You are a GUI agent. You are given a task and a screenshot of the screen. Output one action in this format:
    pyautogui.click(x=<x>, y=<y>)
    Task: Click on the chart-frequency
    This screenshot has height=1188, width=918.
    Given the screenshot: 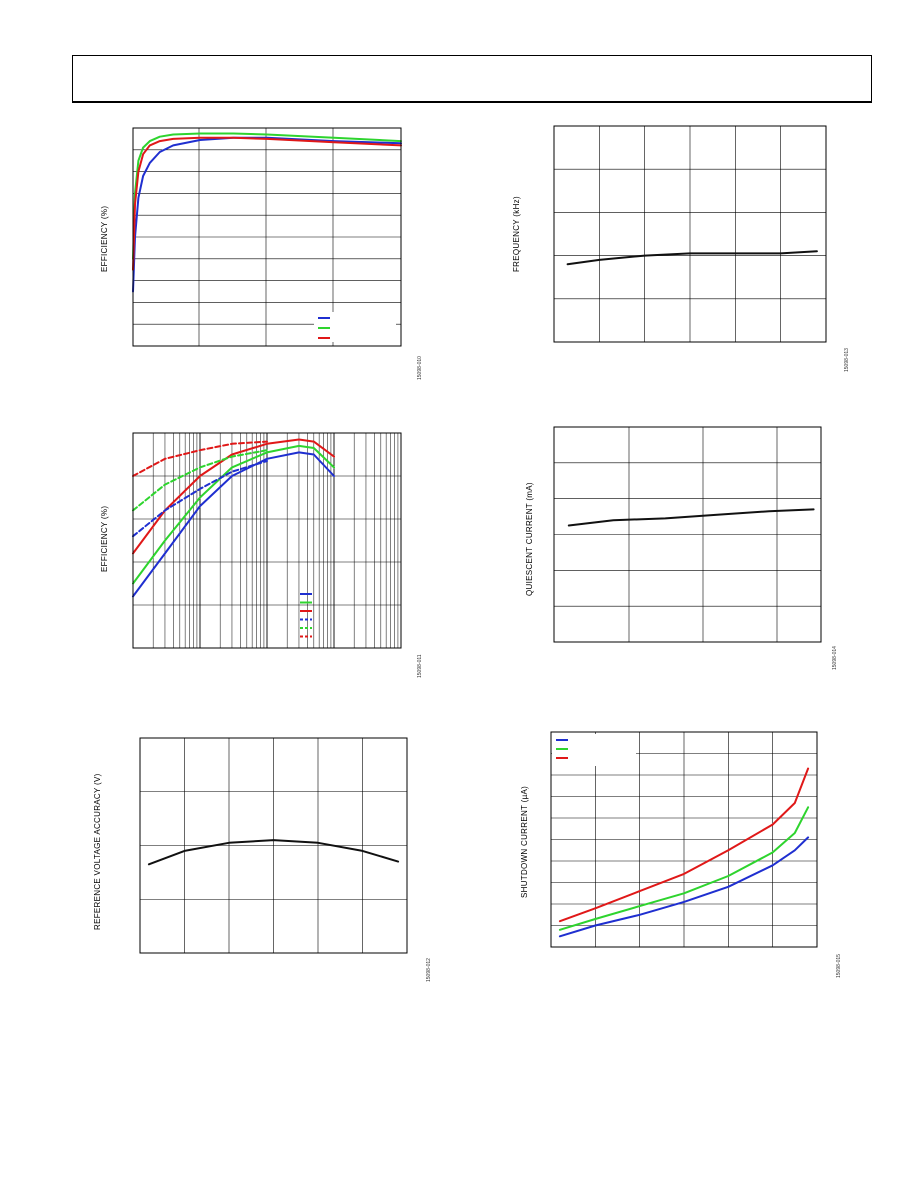 What is the action you would take?
    pyautogui.click(x=690, y=234)
    